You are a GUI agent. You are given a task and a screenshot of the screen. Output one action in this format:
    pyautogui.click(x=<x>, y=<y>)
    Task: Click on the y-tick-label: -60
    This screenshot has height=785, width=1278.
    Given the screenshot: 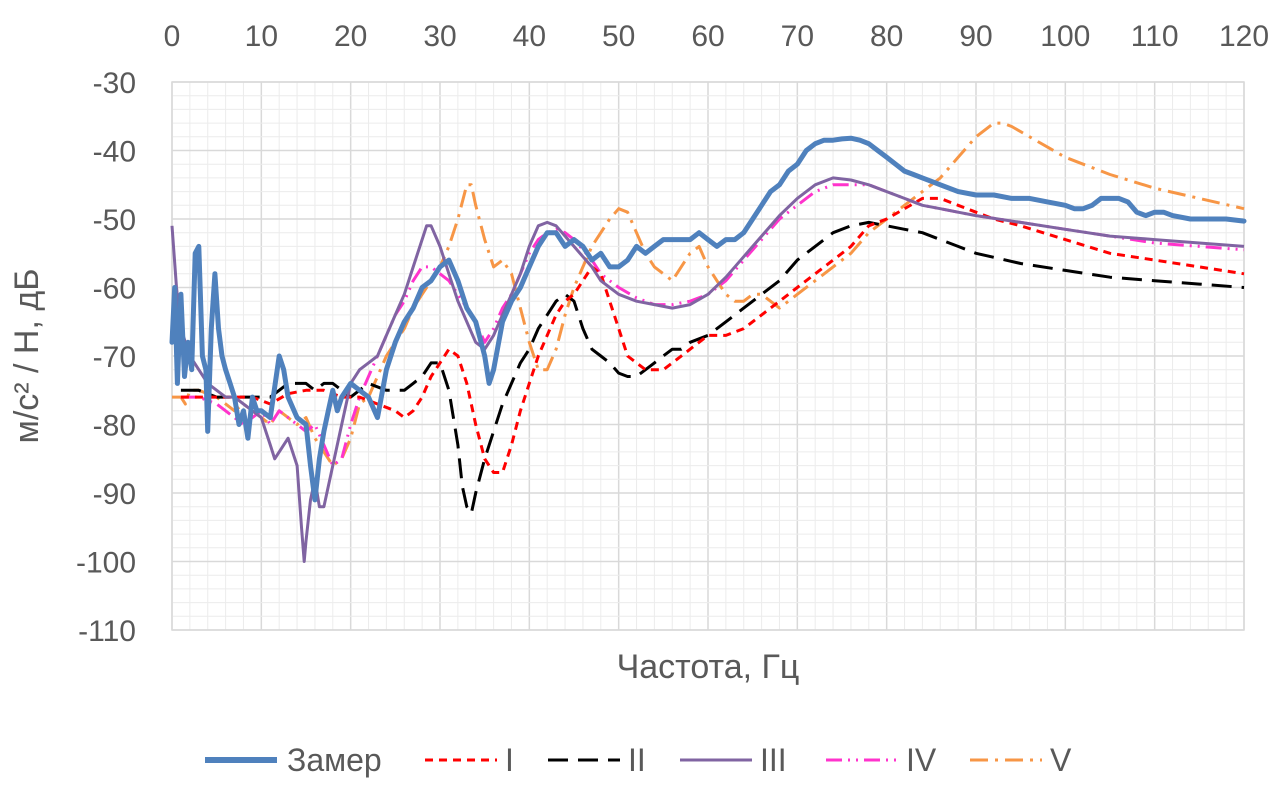 What is the action you would take?
    pyautogui.click(x=114, y=289)
    